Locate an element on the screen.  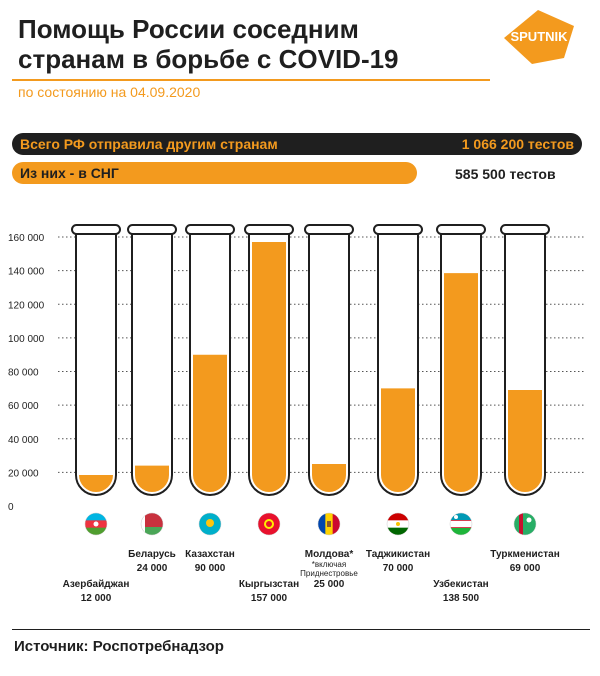
y-tick-label: 140 000 is located at coordinates (26, 272).